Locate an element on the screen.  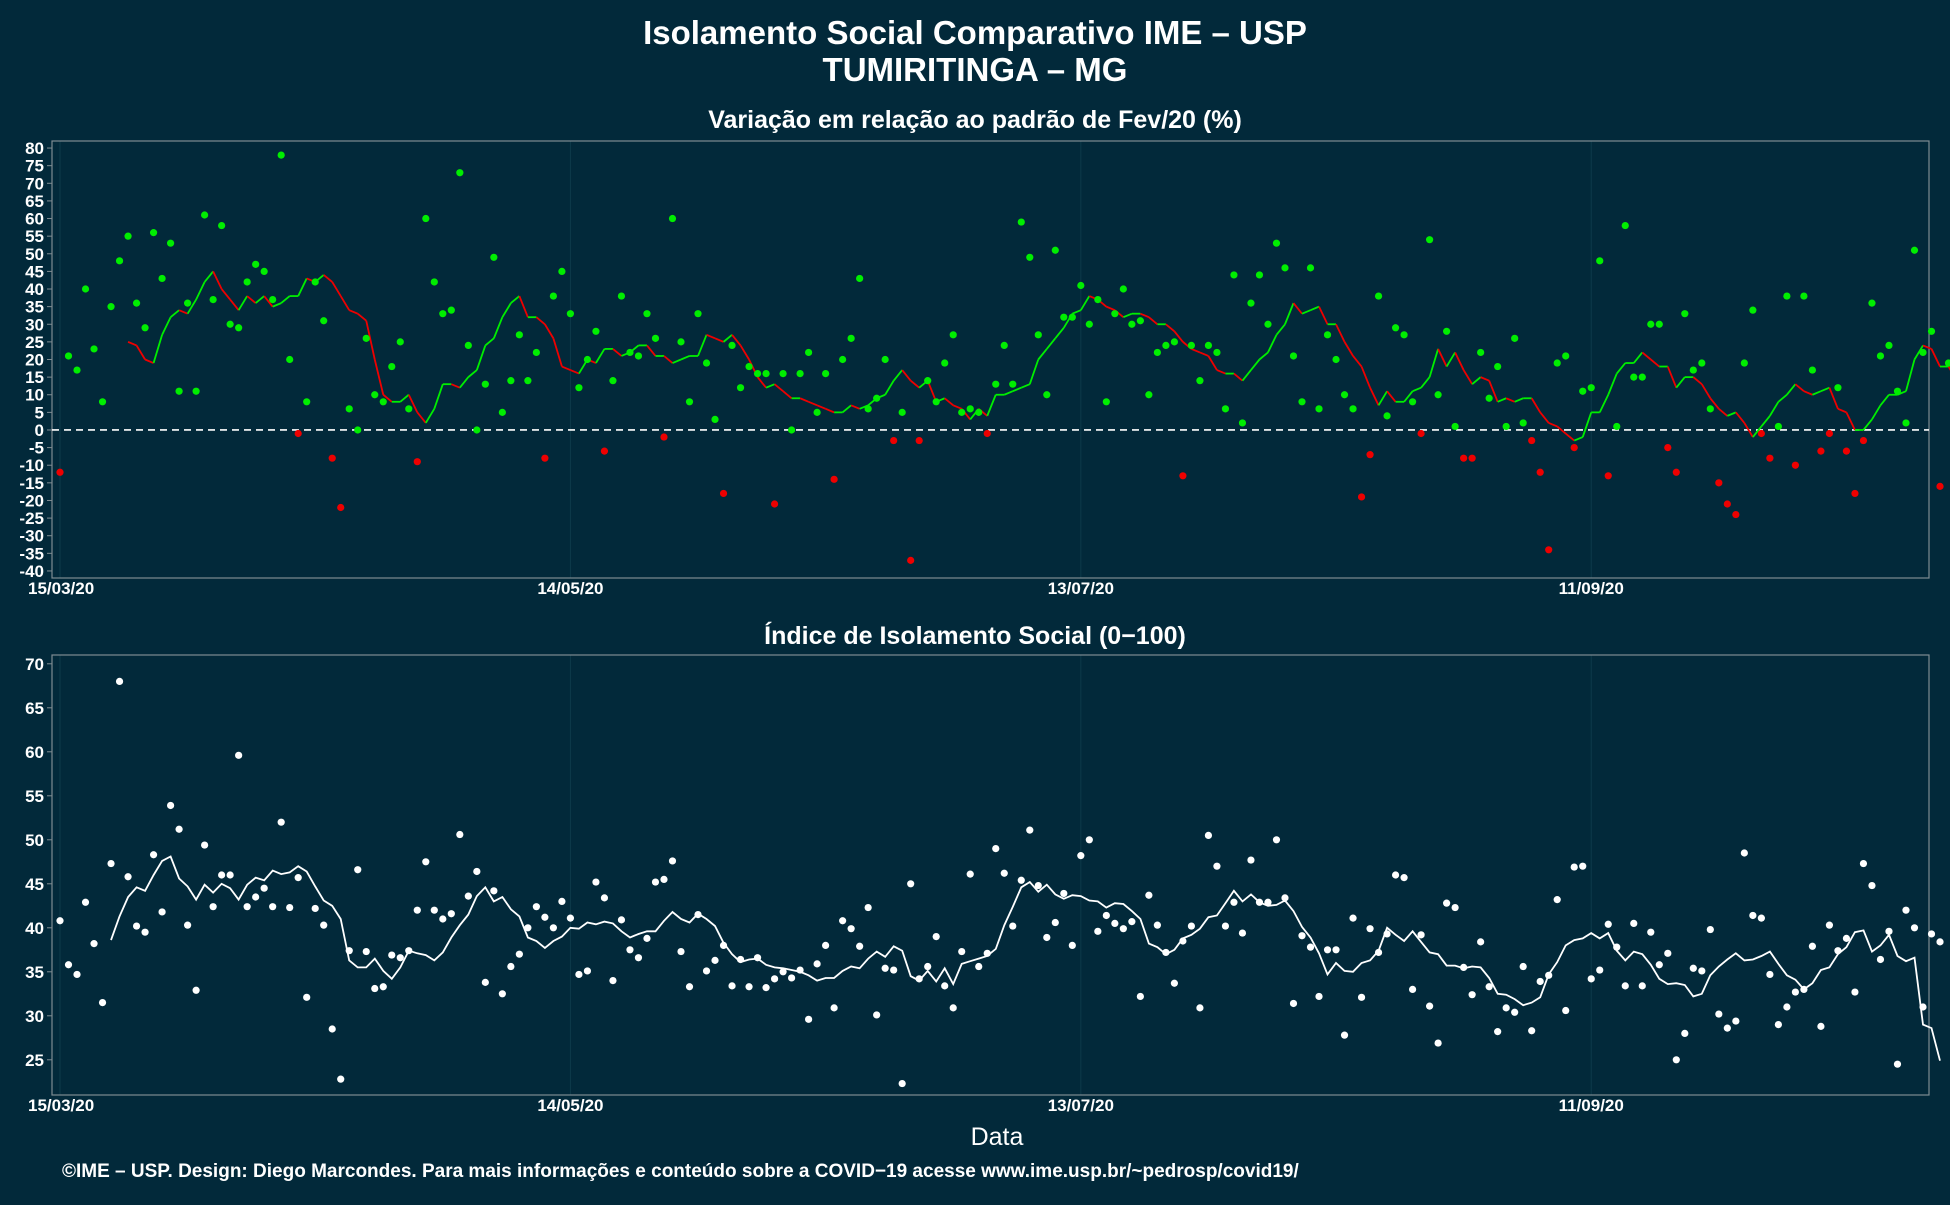
var-x-tick-label: 13/07/20 is located at coordinates (1081, 588).